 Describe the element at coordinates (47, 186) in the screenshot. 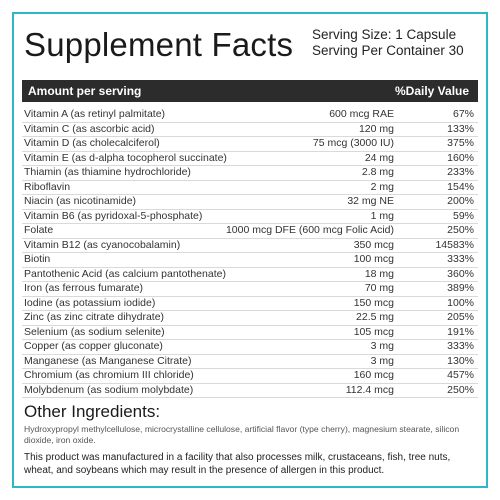

I see `nutrient-name: Riboflavin` at that location.